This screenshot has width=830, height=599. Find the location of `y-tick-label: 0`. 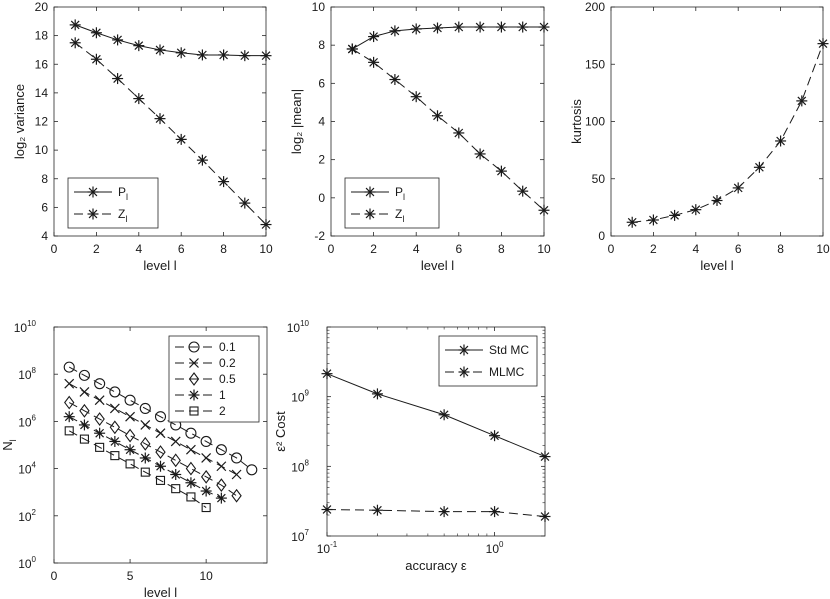

y-tick-label: 0 is located at coordinates (601, 236).